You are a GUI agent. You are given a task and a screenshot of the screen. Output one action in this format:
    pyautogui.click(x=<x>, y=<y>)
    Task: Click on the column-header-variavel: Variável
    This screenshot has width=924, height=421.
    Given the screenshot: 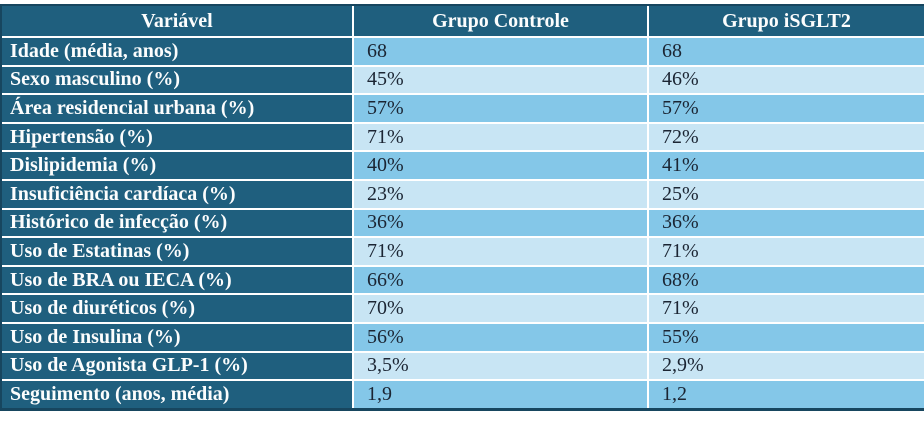 What is the action you would take?
    pyautogui.click(x=177, y=21)
    